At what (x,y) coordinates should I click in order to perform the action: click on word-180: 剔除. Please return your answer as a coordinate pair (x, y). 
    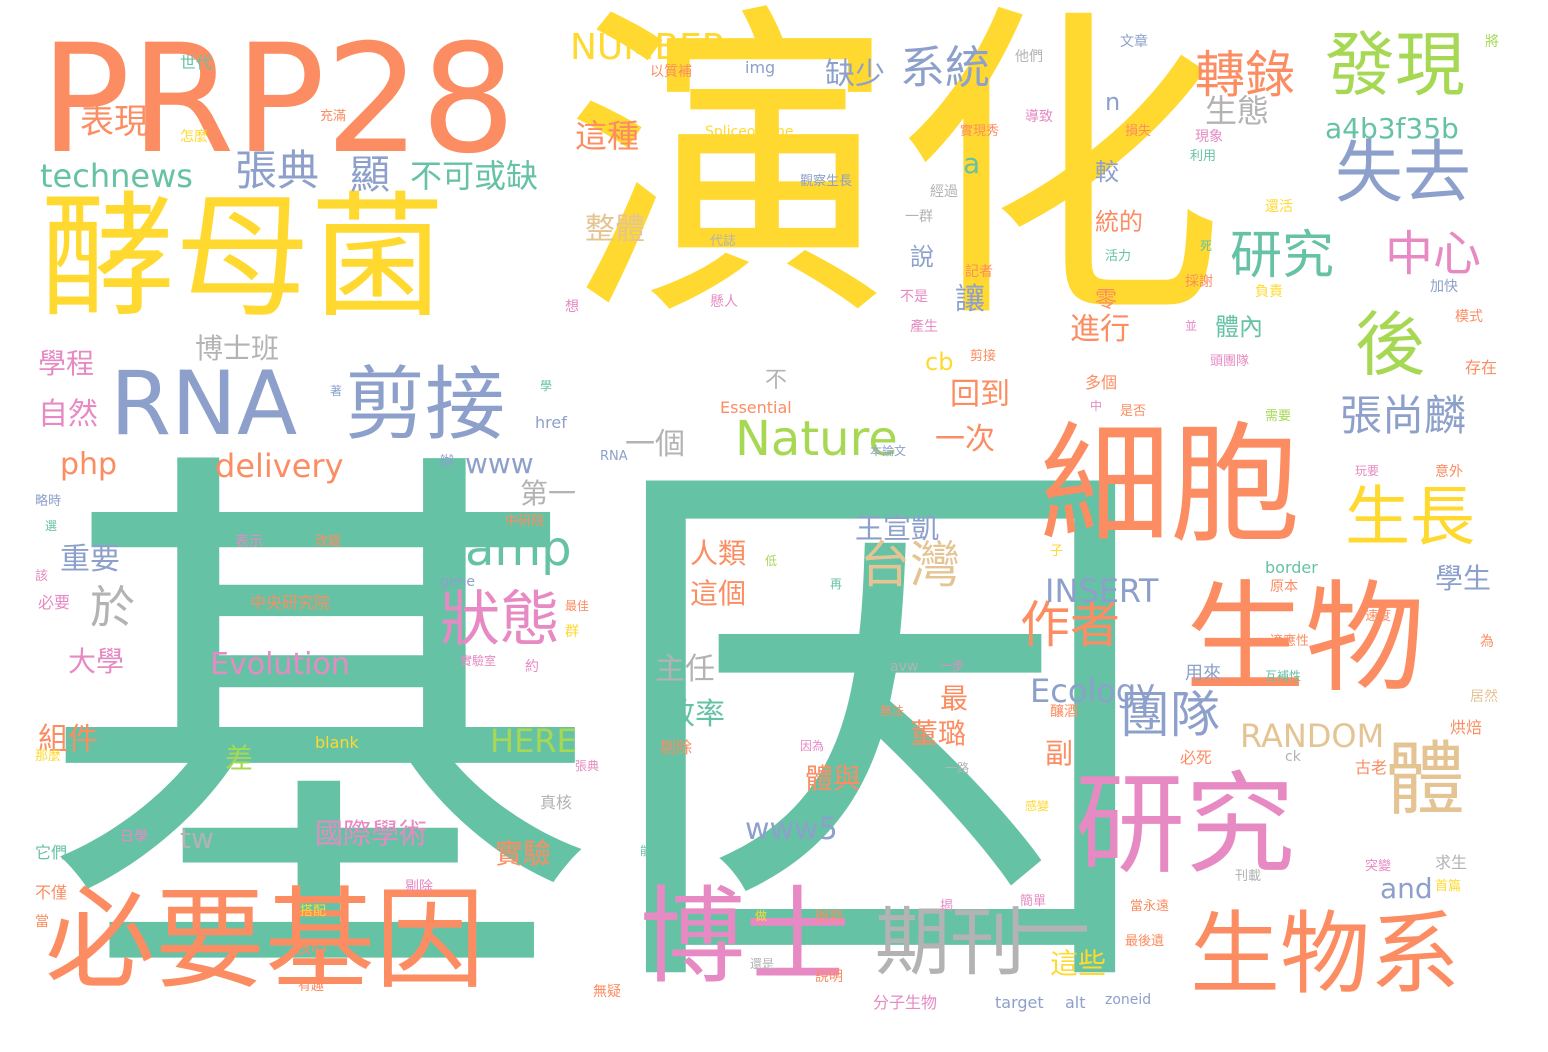
    Looking at the image, I should click on (419, 887).